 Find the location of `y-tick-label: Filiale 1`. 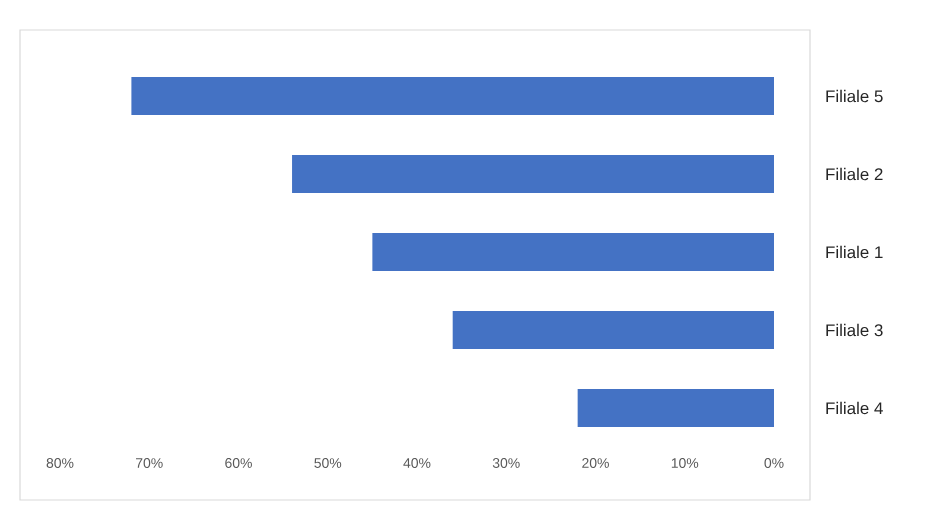

y-tick-label: Filiale 1 is located at coordinates (854, 252).